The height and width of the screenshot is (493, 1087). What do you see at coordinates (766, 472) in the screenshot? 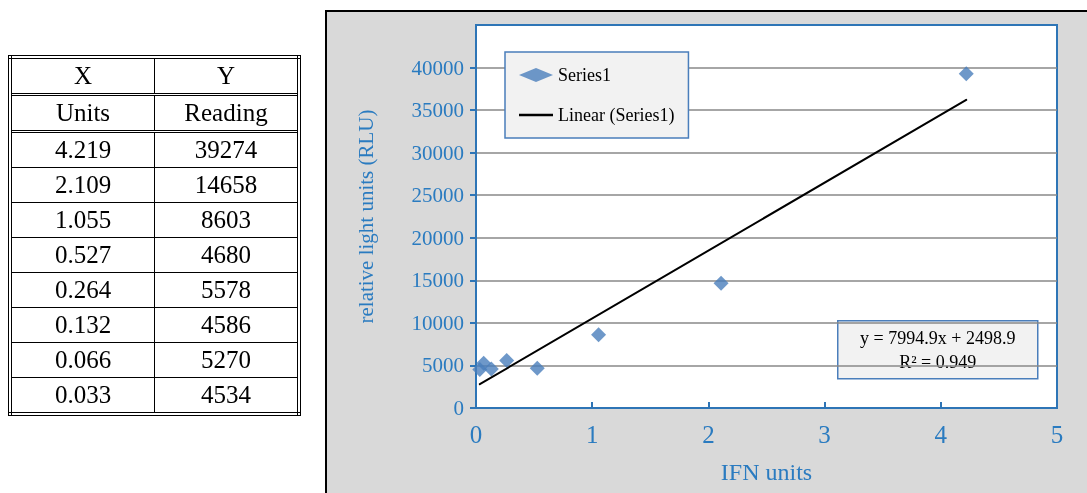
I see `x-axis-title: IFN units` at bounding box center [766, 472].